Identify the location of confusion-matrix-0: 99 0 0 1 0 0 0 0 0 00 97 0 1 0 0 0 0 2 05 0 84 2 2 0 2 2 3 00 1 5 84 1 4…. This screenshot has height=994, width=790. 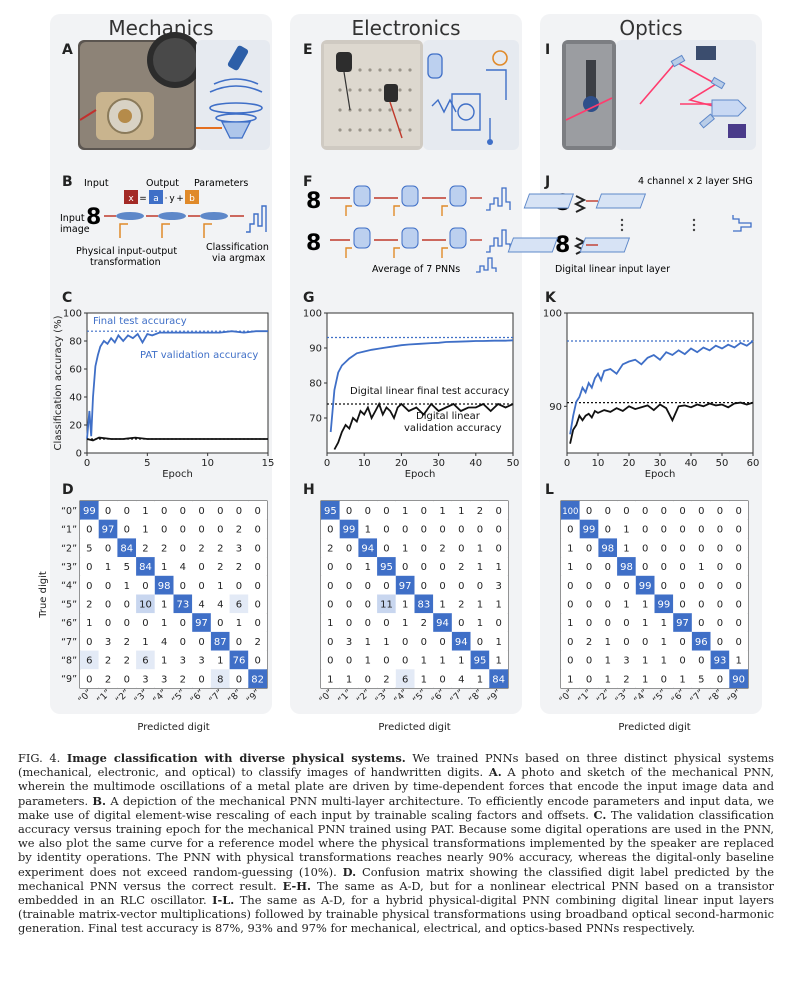
(153, 616).